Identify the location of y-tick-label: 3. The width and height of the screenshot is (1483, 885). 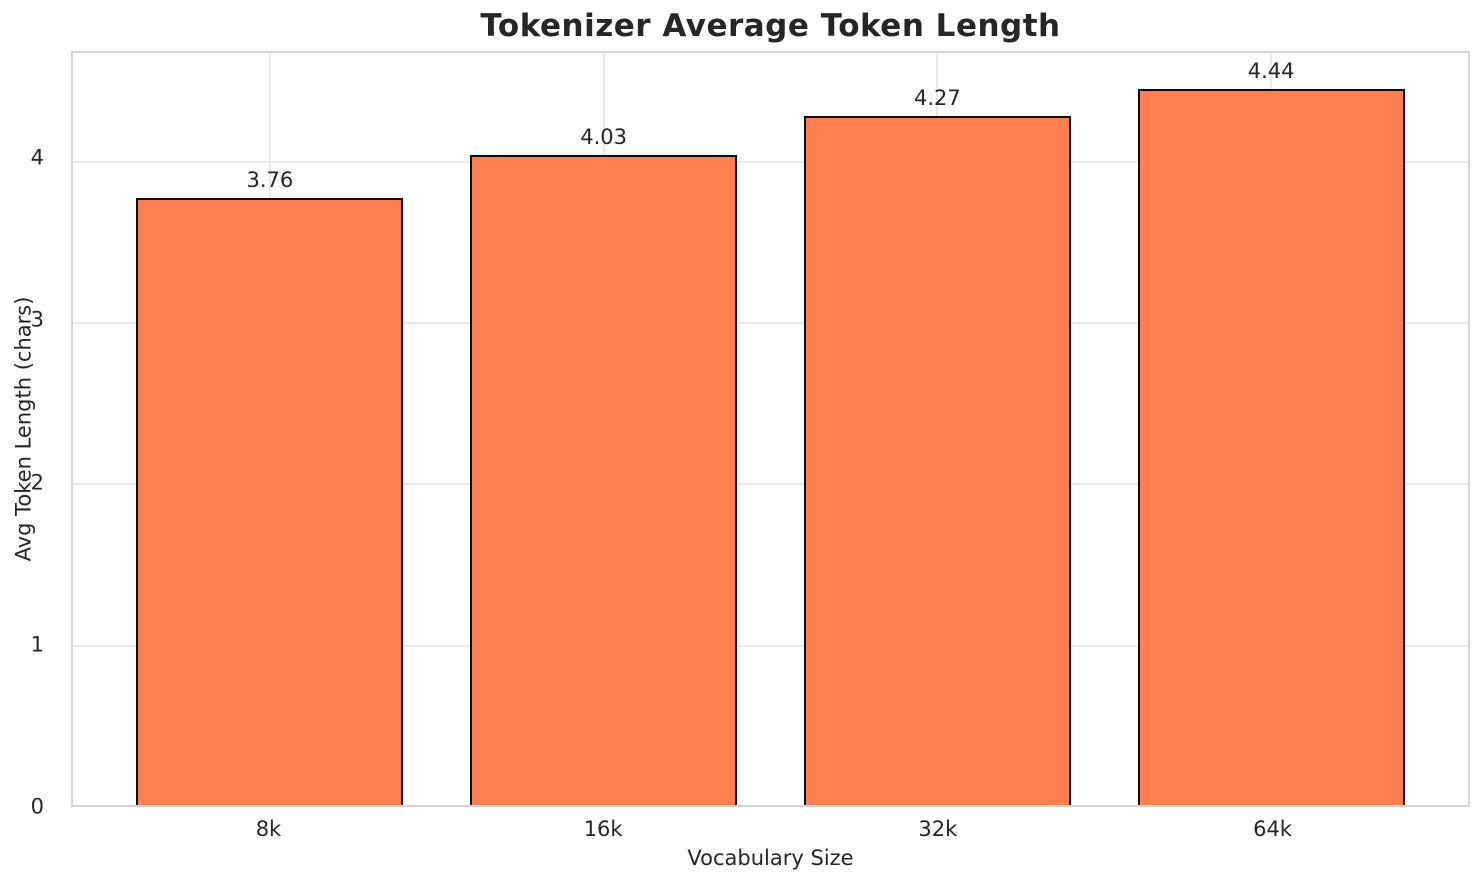
(37, 319).